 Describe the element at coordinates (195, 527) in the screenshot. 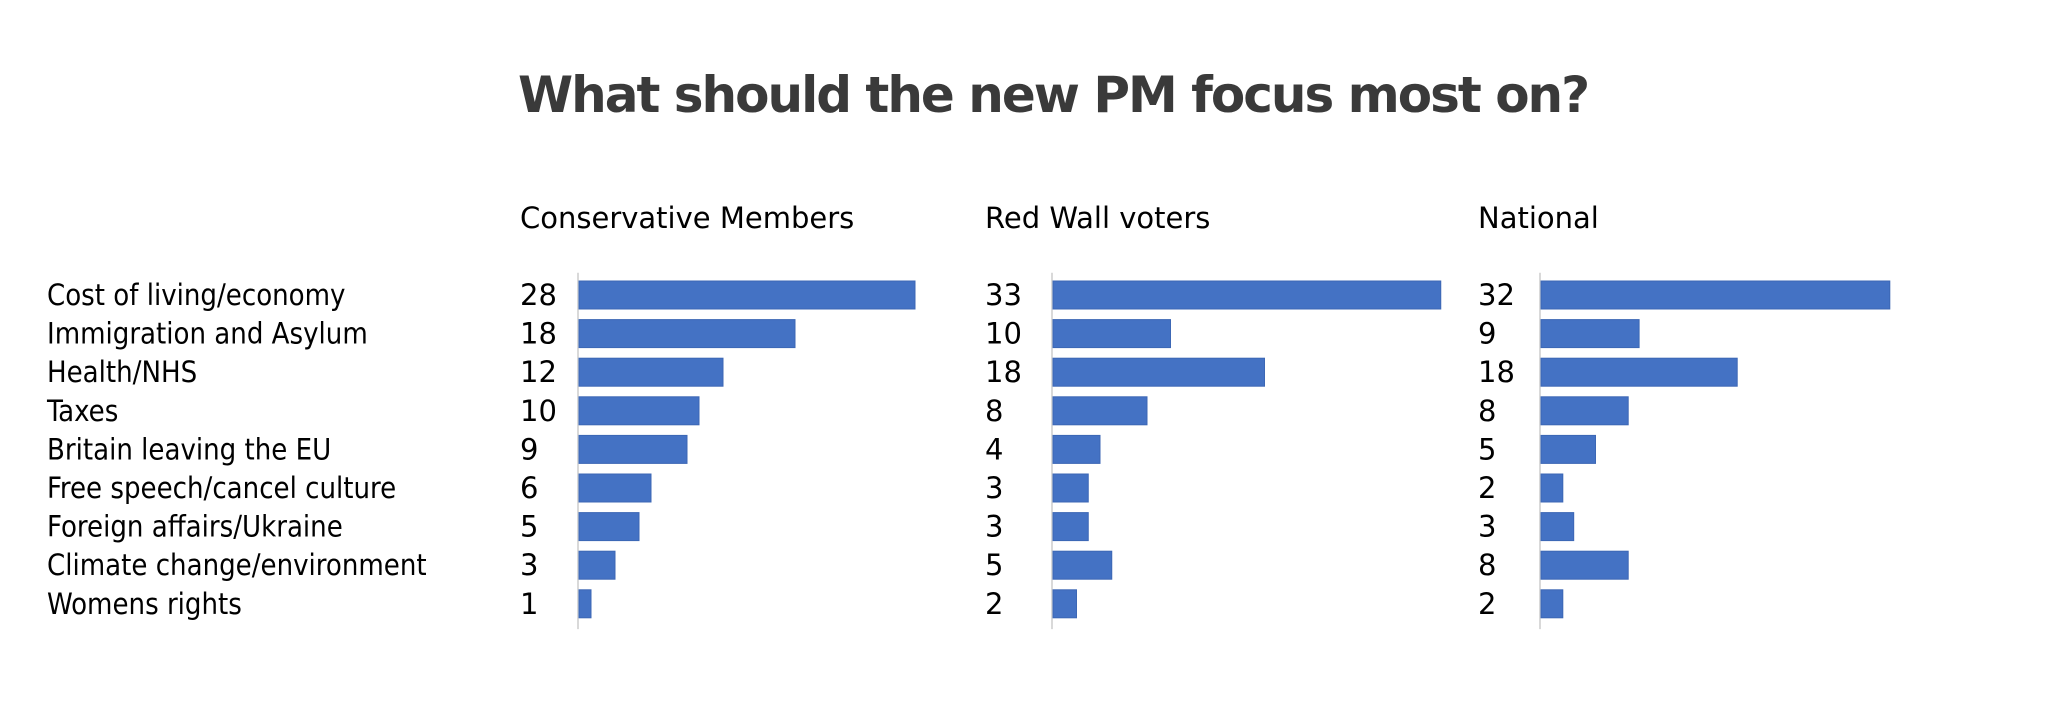

I see `category-label: Foreign affairs/Ukraine` at that location.